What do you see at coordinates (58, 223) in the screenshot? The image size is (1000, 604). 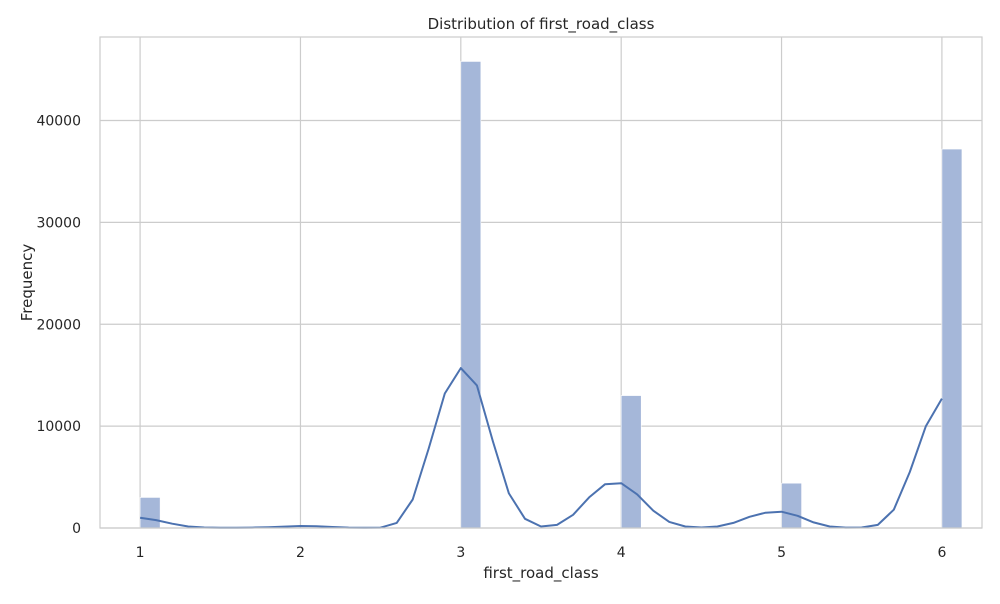 I see `y-tick-label: 30000` at bounding box center [58, 223].